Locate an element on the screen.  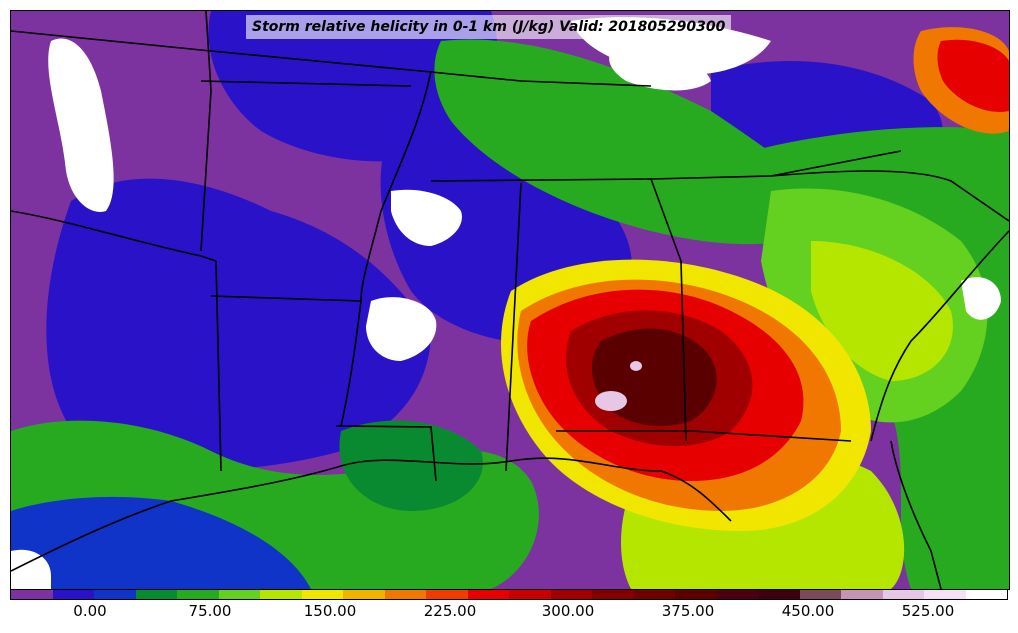
region-white-central is located at coordinates (426, 217).